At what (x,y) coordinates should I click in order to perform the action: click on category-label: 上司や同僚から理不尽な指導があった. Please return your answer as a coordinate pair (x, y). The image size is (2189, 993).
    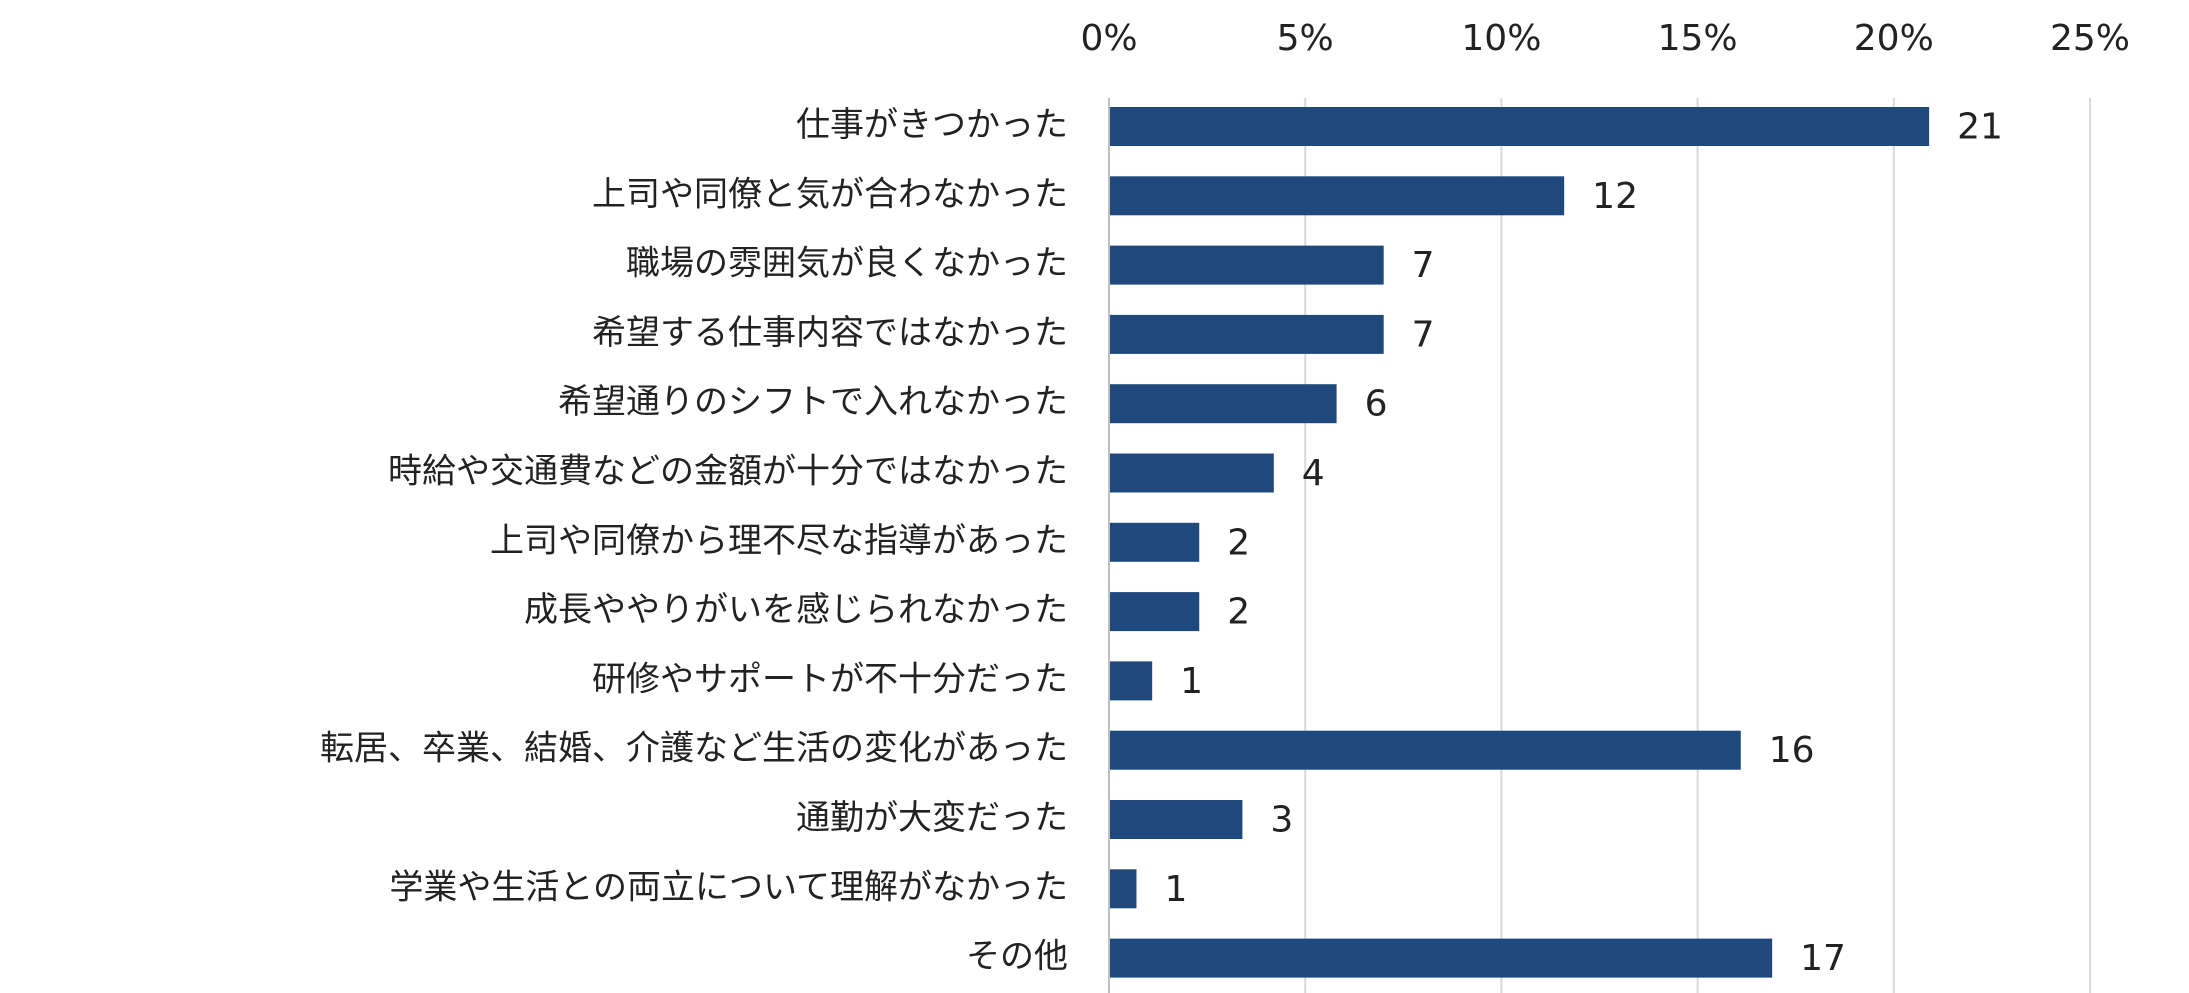
    Looking at the image, I should click on (779, 541).